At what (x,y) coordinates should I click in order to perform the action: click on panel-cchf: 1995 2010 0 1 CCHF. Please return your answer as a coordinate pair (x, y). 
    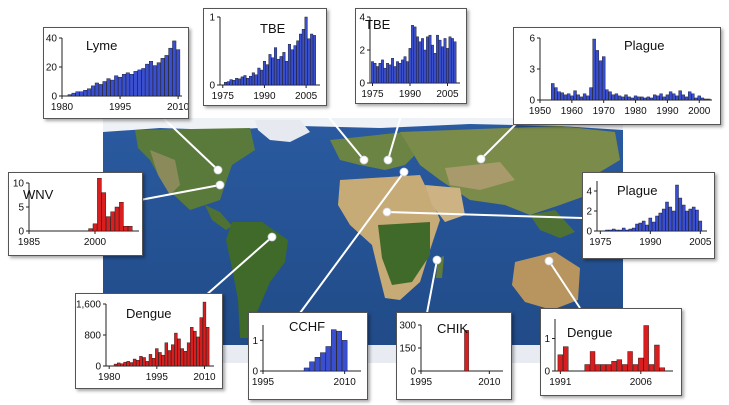
    Looking at the image, I should click on (308, 356).